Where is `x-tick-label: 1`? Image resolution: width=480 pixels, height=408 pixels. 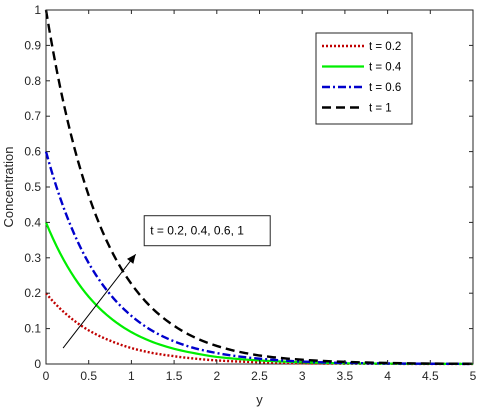
x-tick-label: 1 is located at coordinates (131, 376).